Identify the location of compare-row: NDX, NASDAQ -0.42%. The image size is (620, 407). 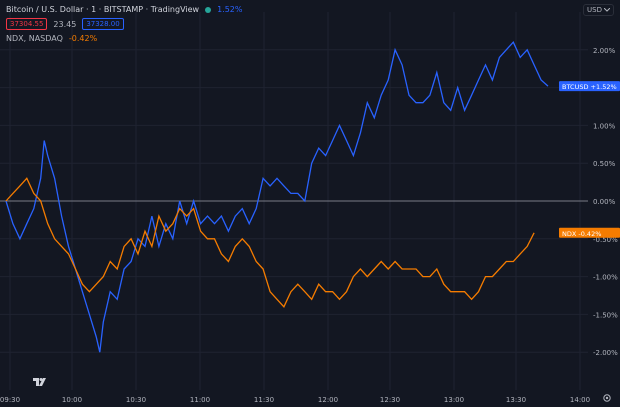
(124, 38).